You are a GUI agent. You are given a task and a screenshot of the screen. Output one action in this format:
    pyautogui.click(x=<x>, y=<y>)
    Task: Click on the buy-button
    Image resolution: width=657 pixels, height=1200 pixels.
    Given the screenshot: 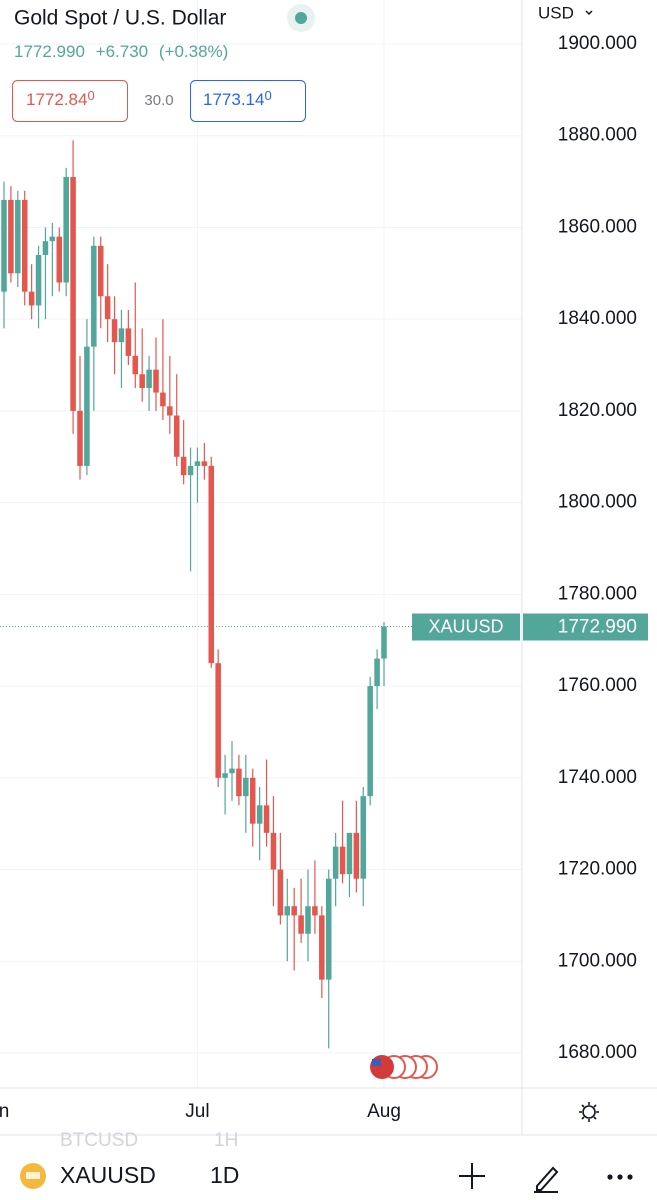 What is the action you would take?
    pyautogui.click(x=248, y=101)
    